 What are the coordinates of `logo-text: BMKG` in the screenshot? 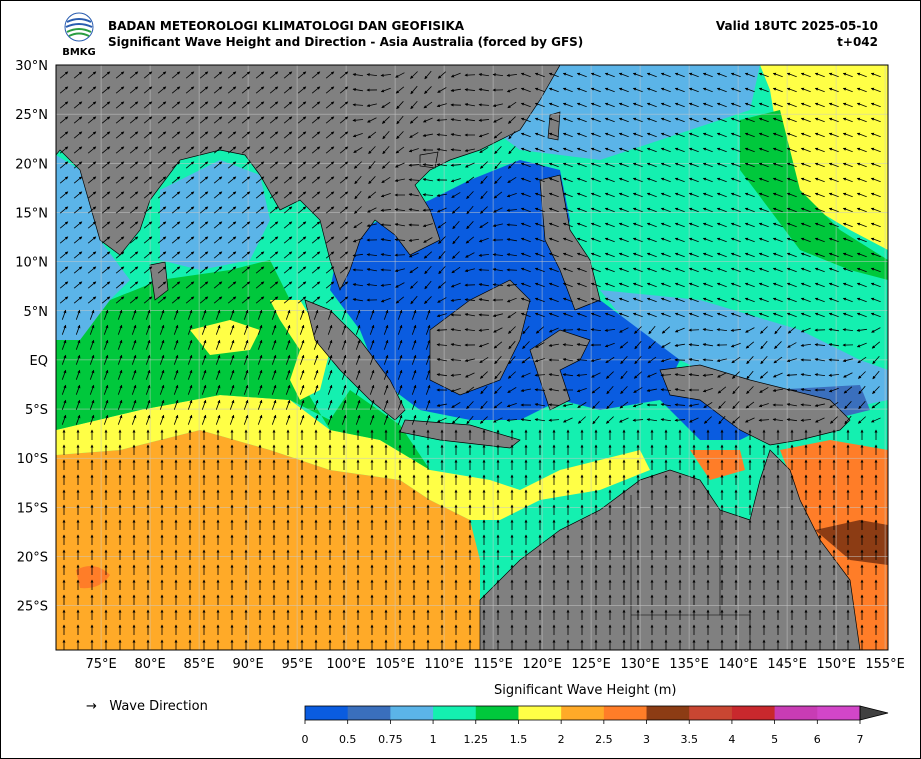 It's located at (79, 52).